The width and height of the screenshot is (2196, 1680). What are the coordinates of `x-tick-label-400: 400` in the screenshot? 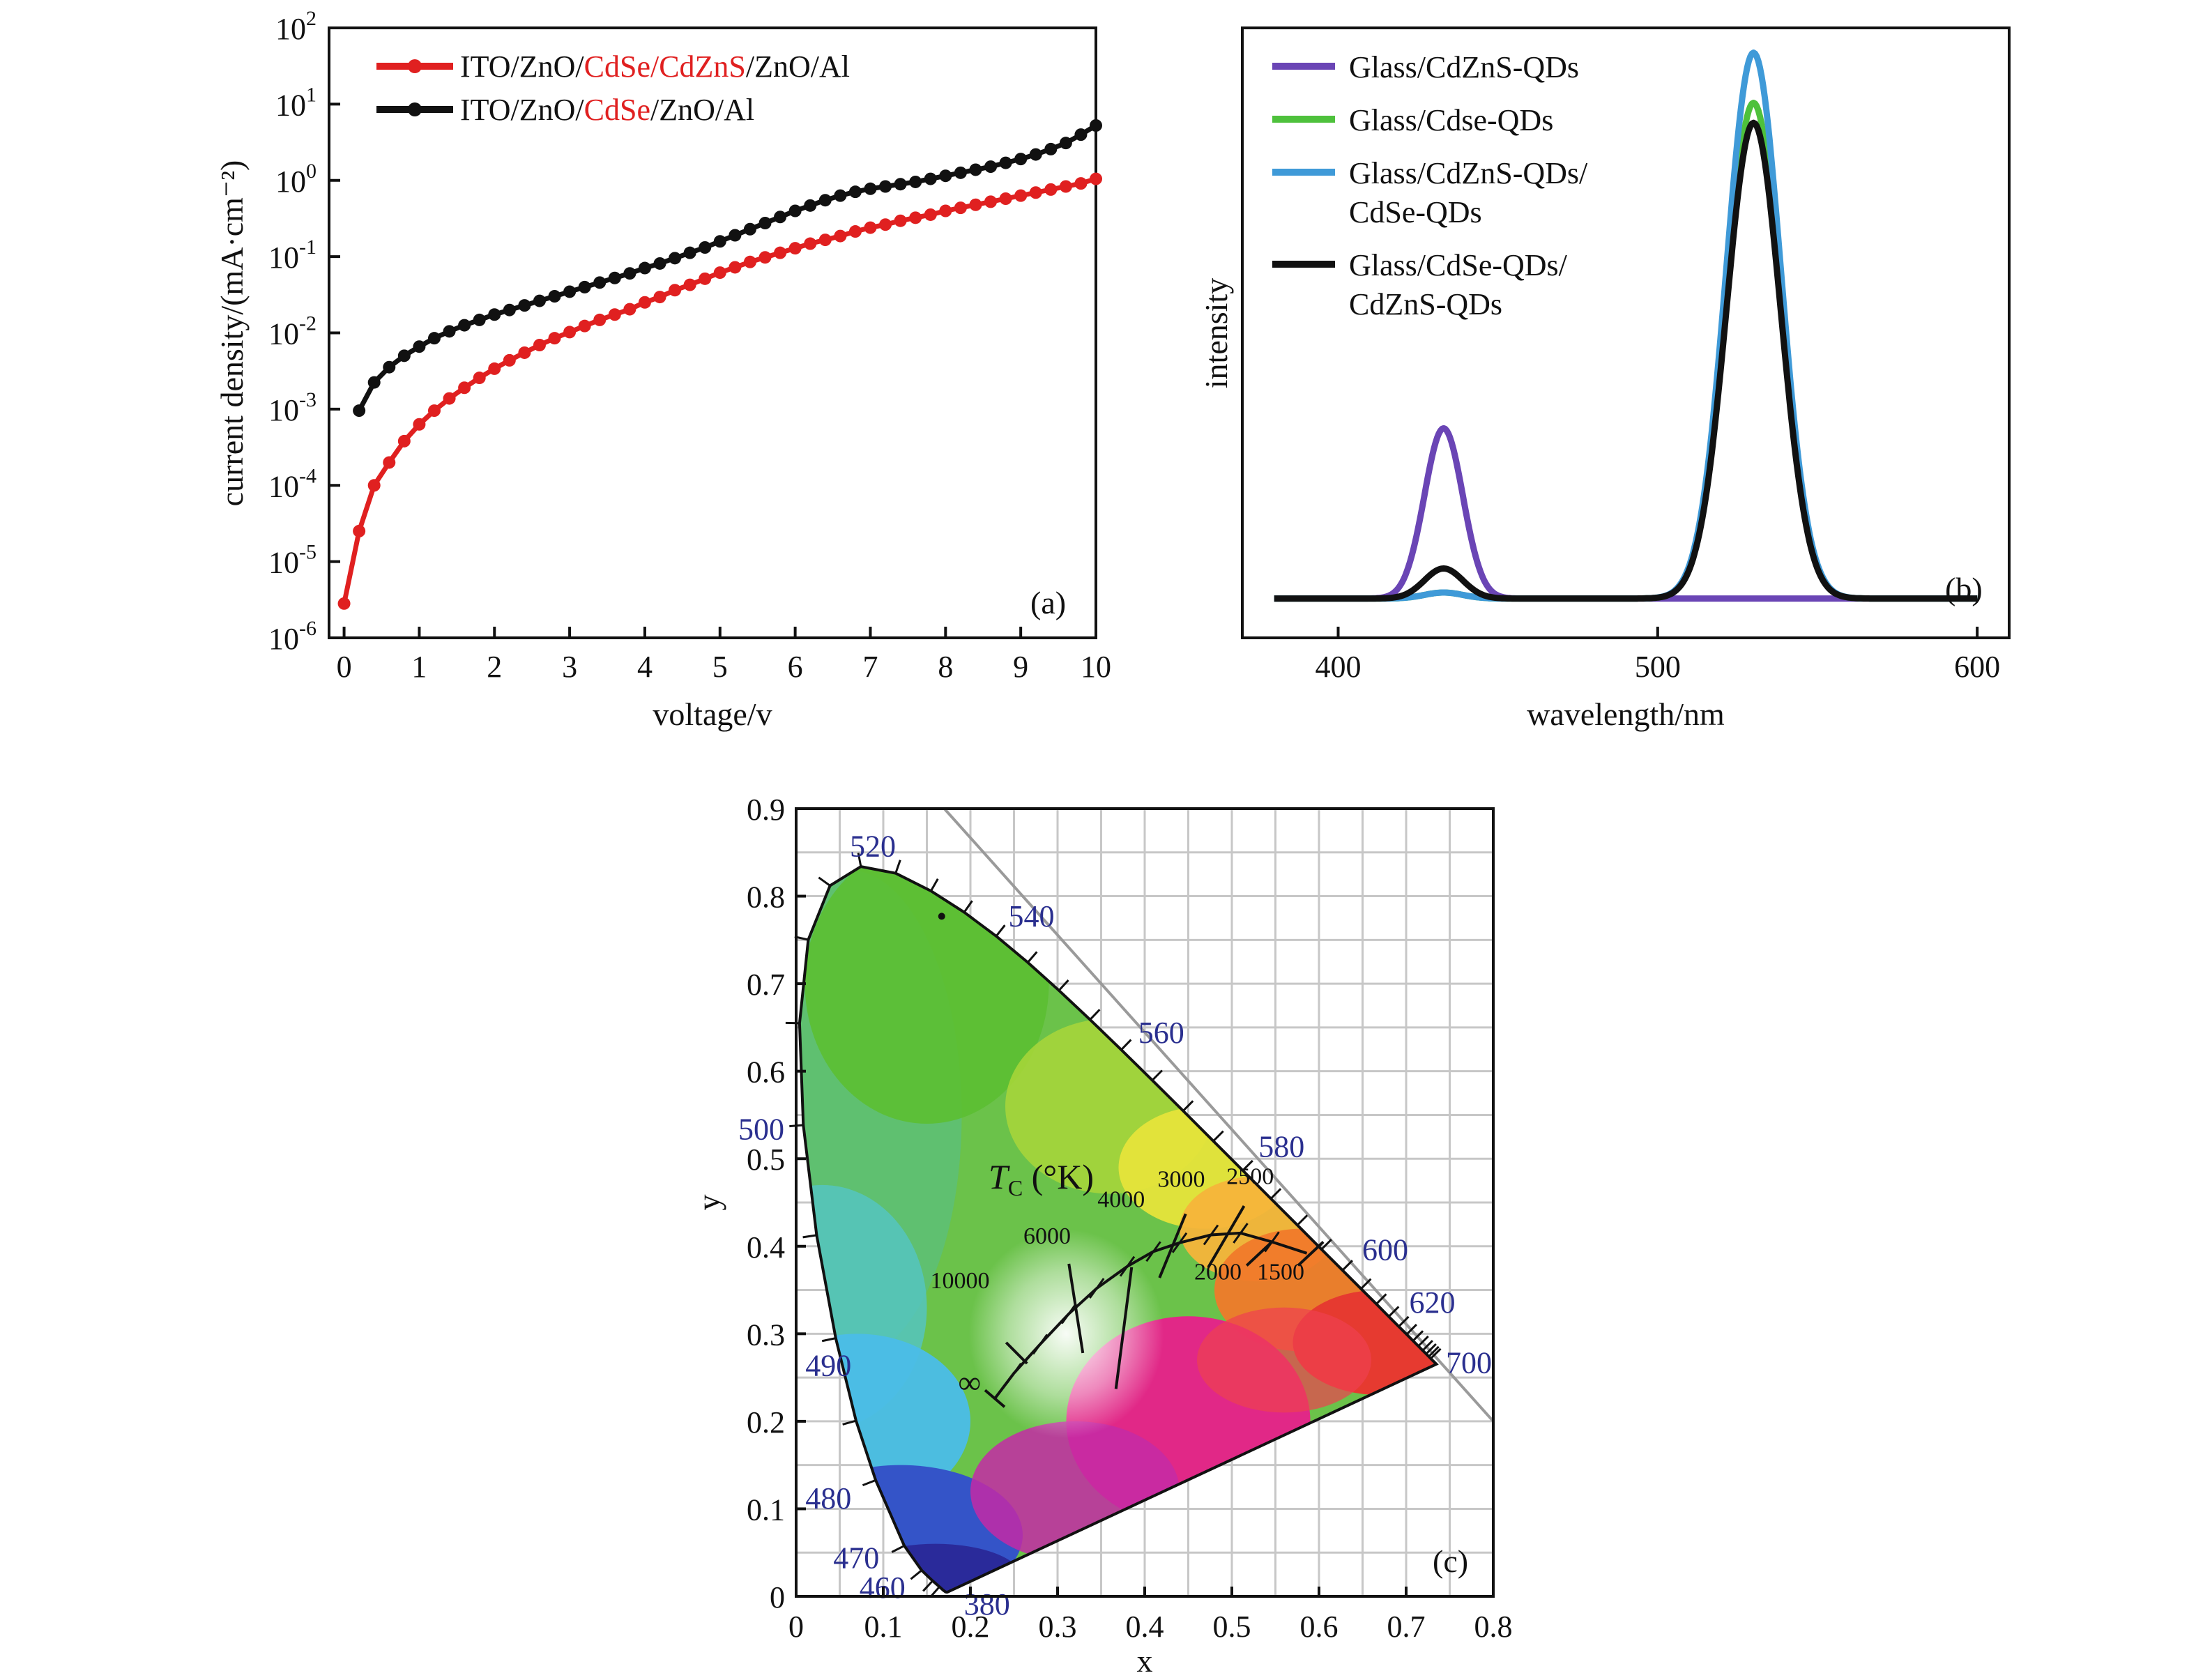 It's located at (1339, 667).